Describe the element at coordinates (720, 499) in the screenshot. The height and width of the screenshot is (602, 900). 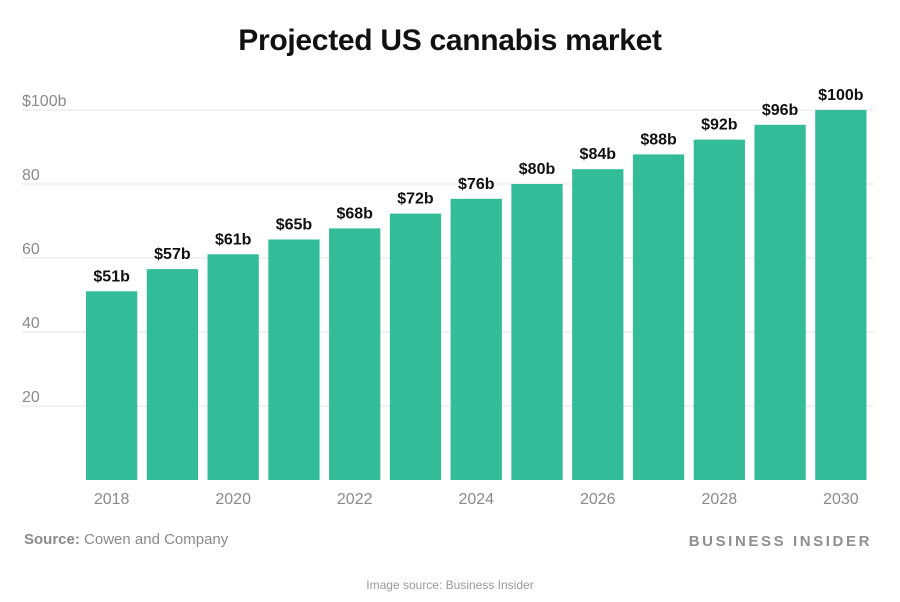
I see `x-tick-label: 2028` at that location.